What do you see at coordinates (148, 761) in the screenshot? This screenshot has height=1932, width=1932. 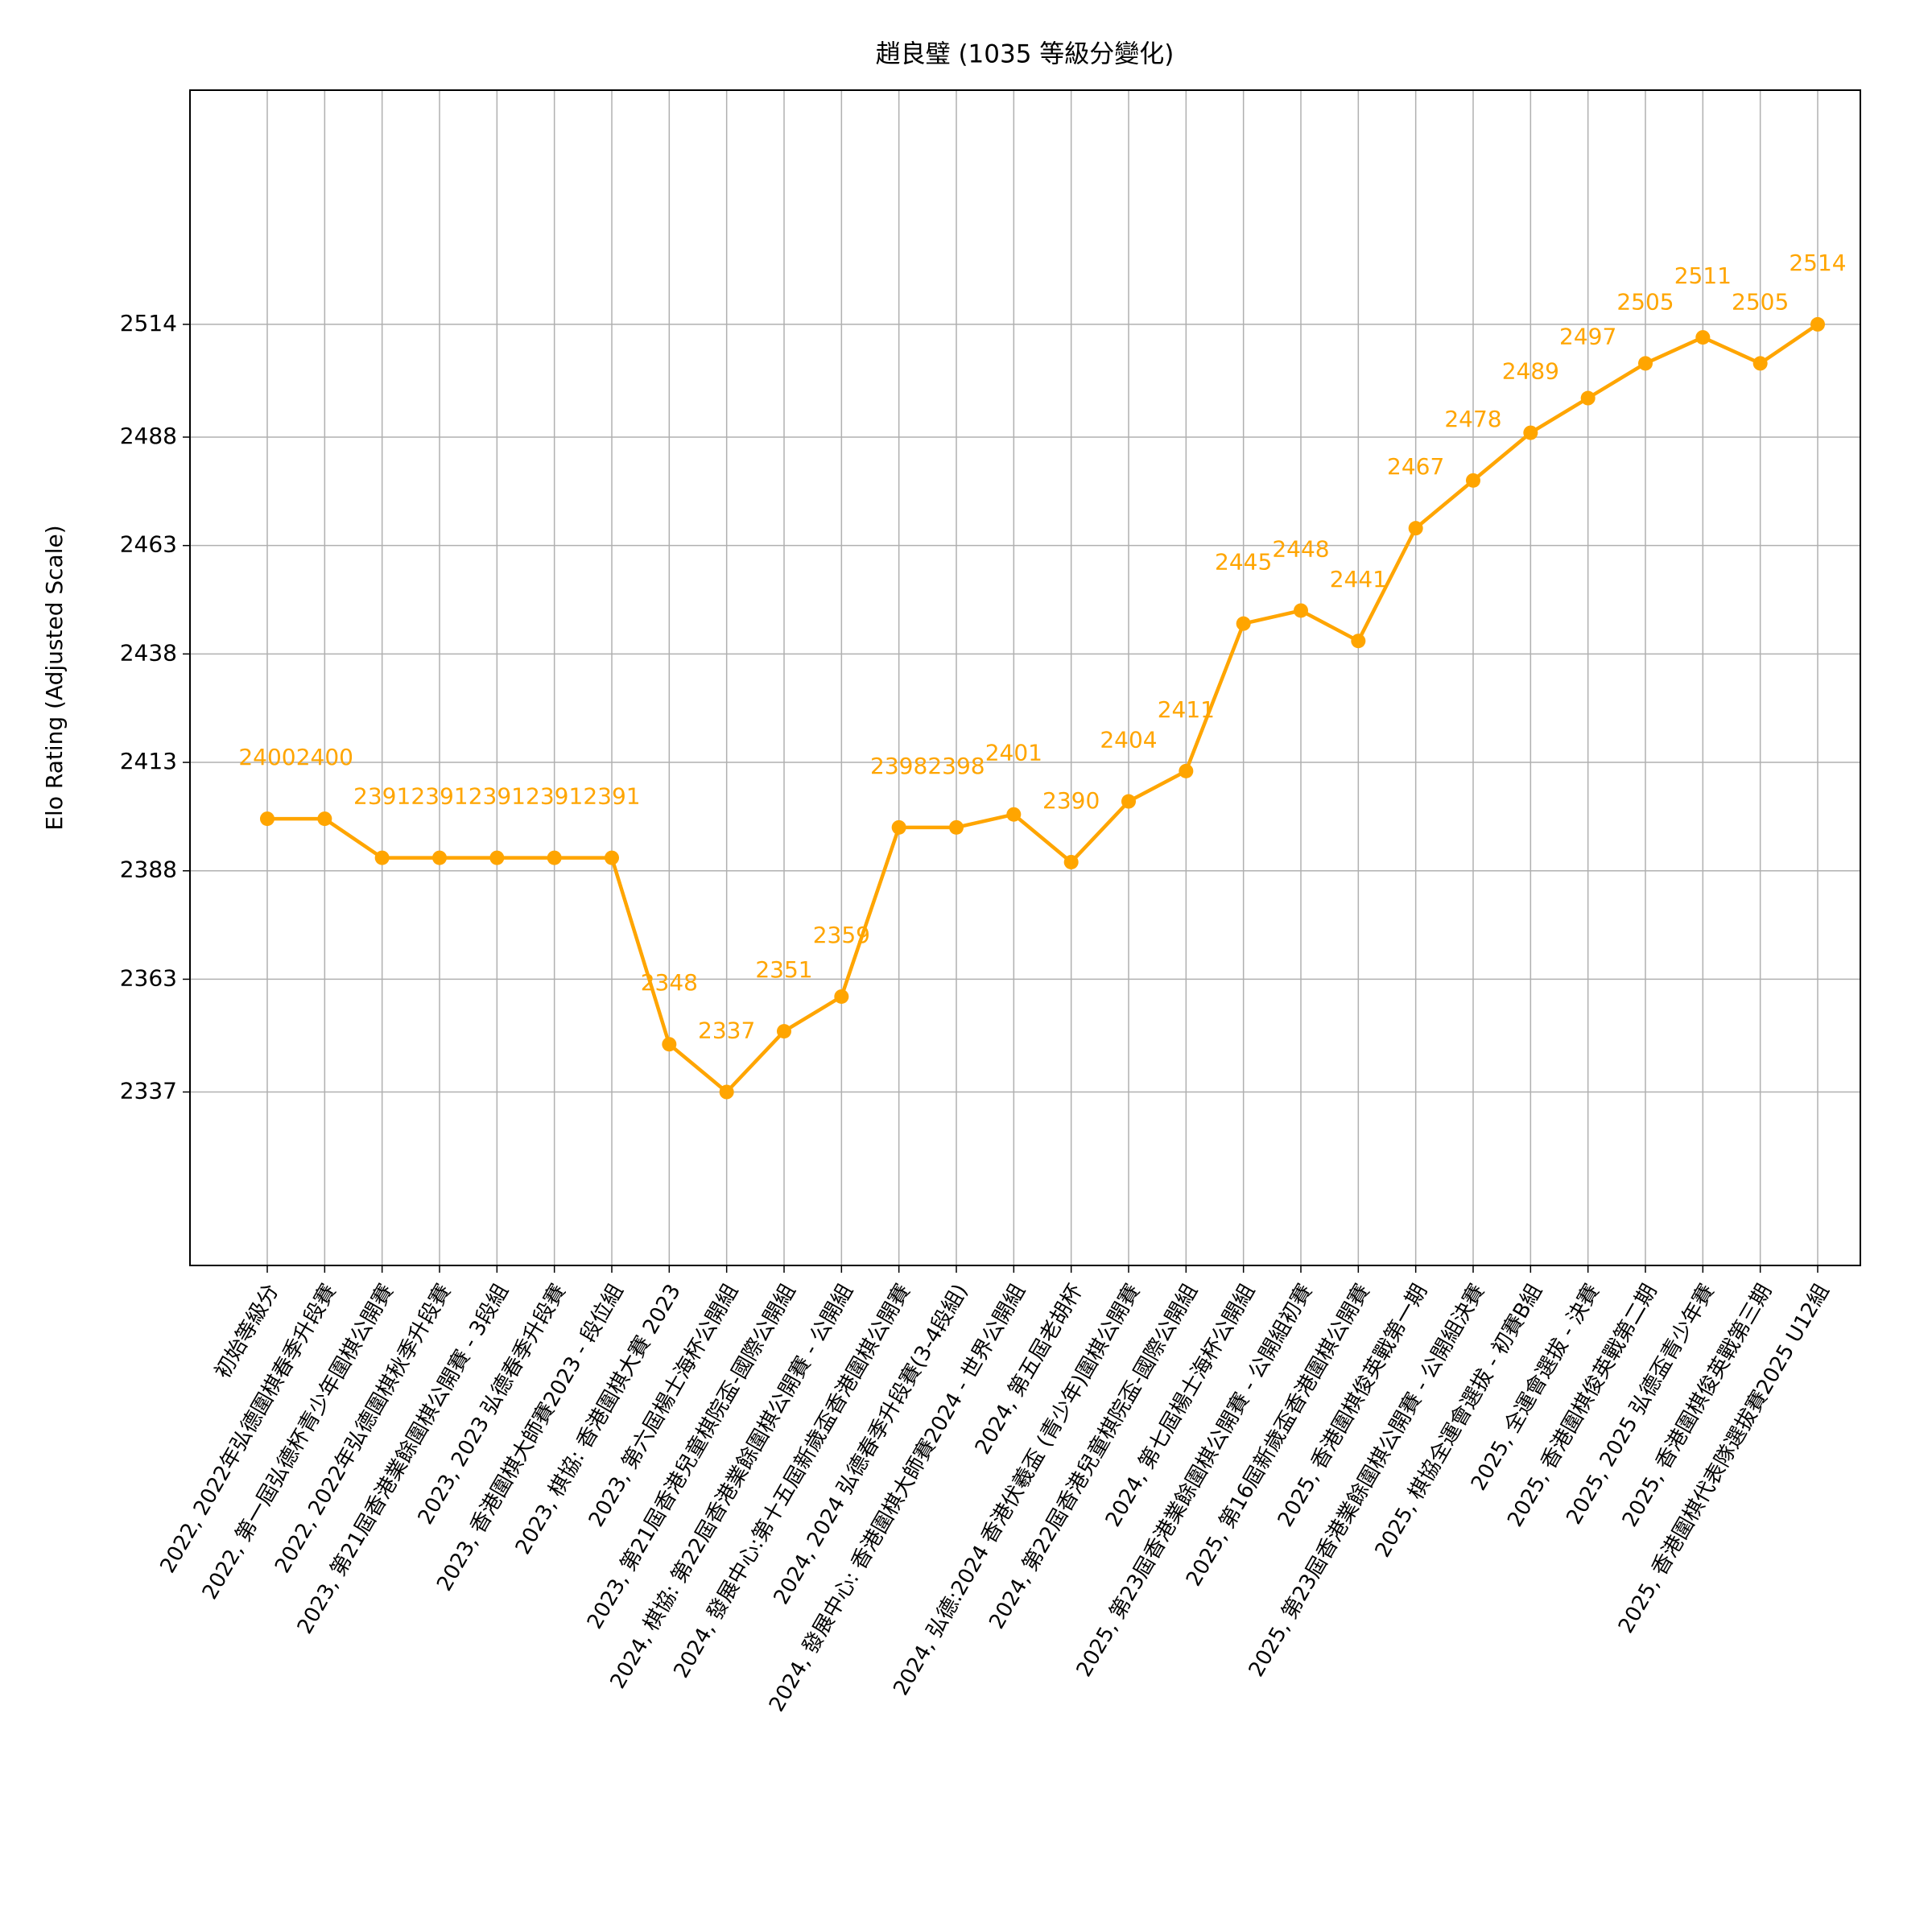 I see `y-tick-label: 2413` at bounding box center [148, 761].